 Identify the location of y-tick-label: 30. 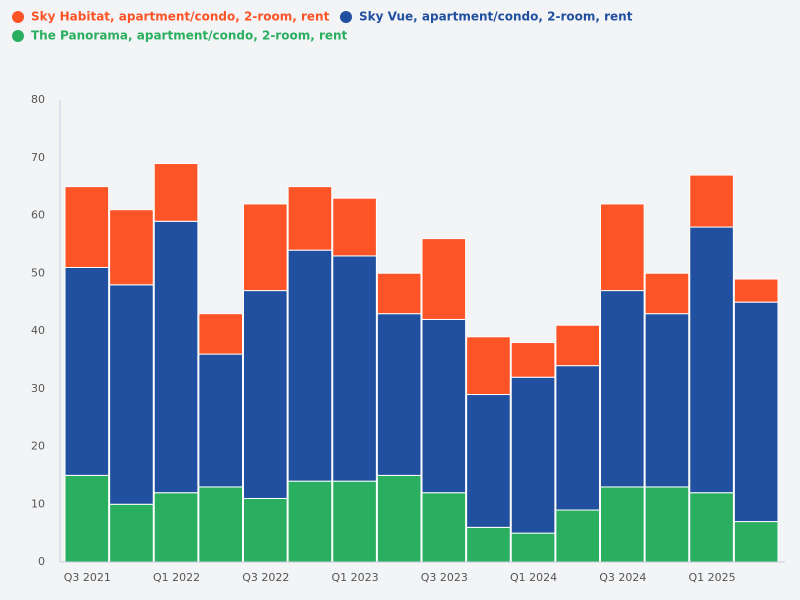
(38, 388).